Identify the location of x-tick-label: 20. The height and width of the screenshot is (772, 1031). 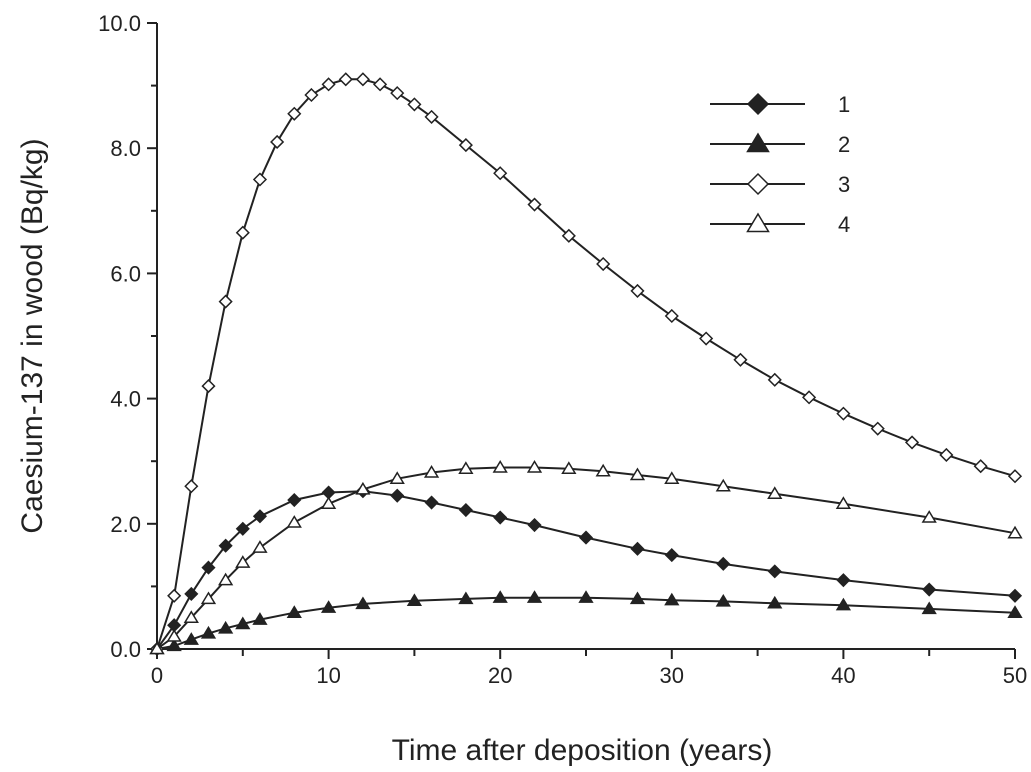
(500, 675).